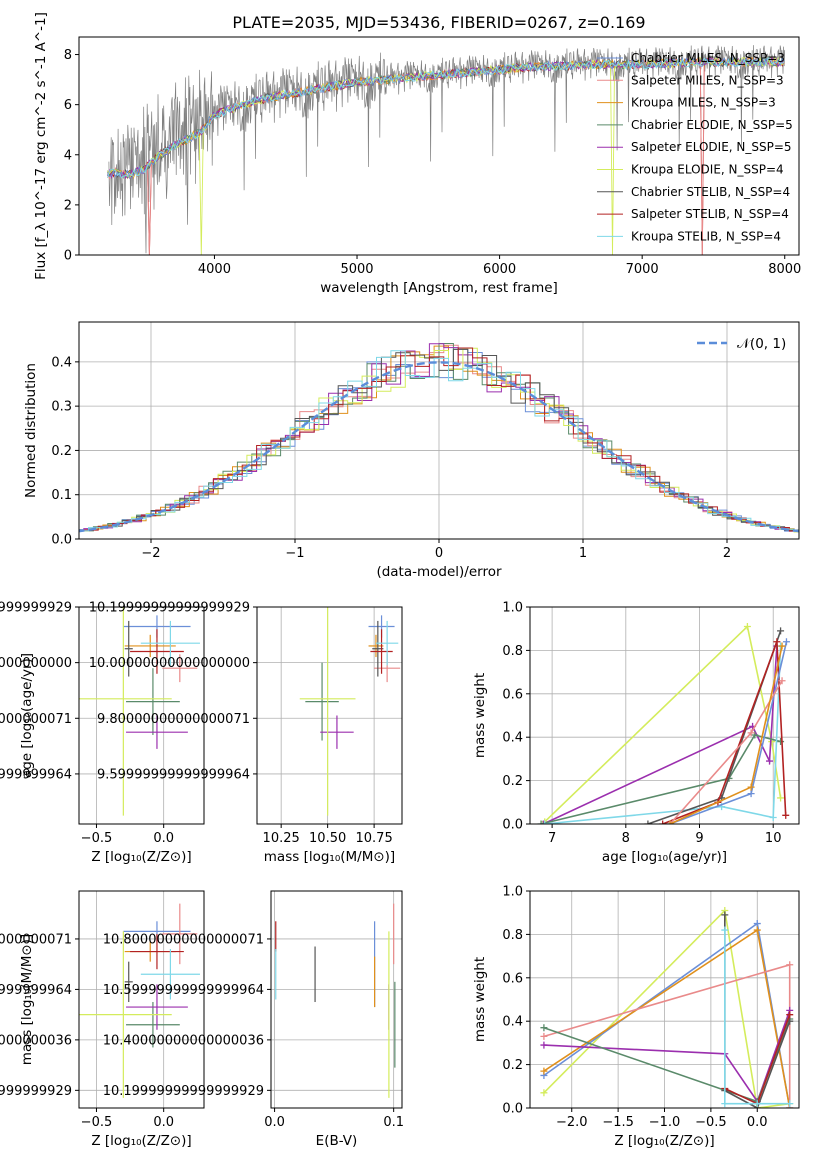 Image resolution: width=819 pixels, height=1170 pixels. Describe the element at coordinates (183, 939) in the screenshot. I see `y-tick-label: 10.80000000000000071` at that location.